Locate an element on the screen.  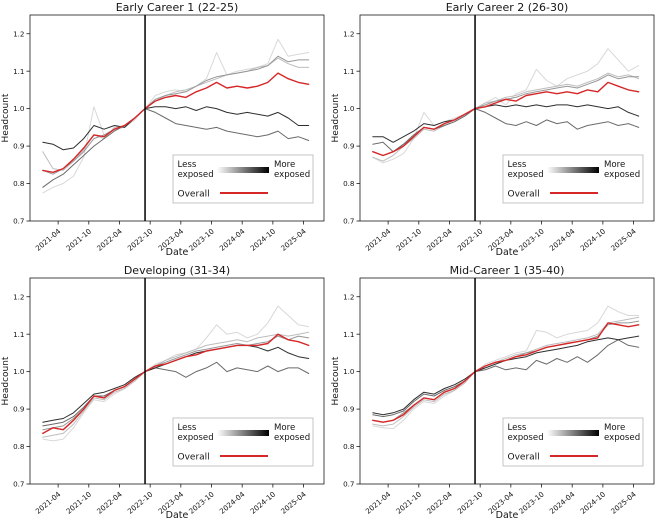
y-tick-label: 0.7 is located at coordinates (348, 221).